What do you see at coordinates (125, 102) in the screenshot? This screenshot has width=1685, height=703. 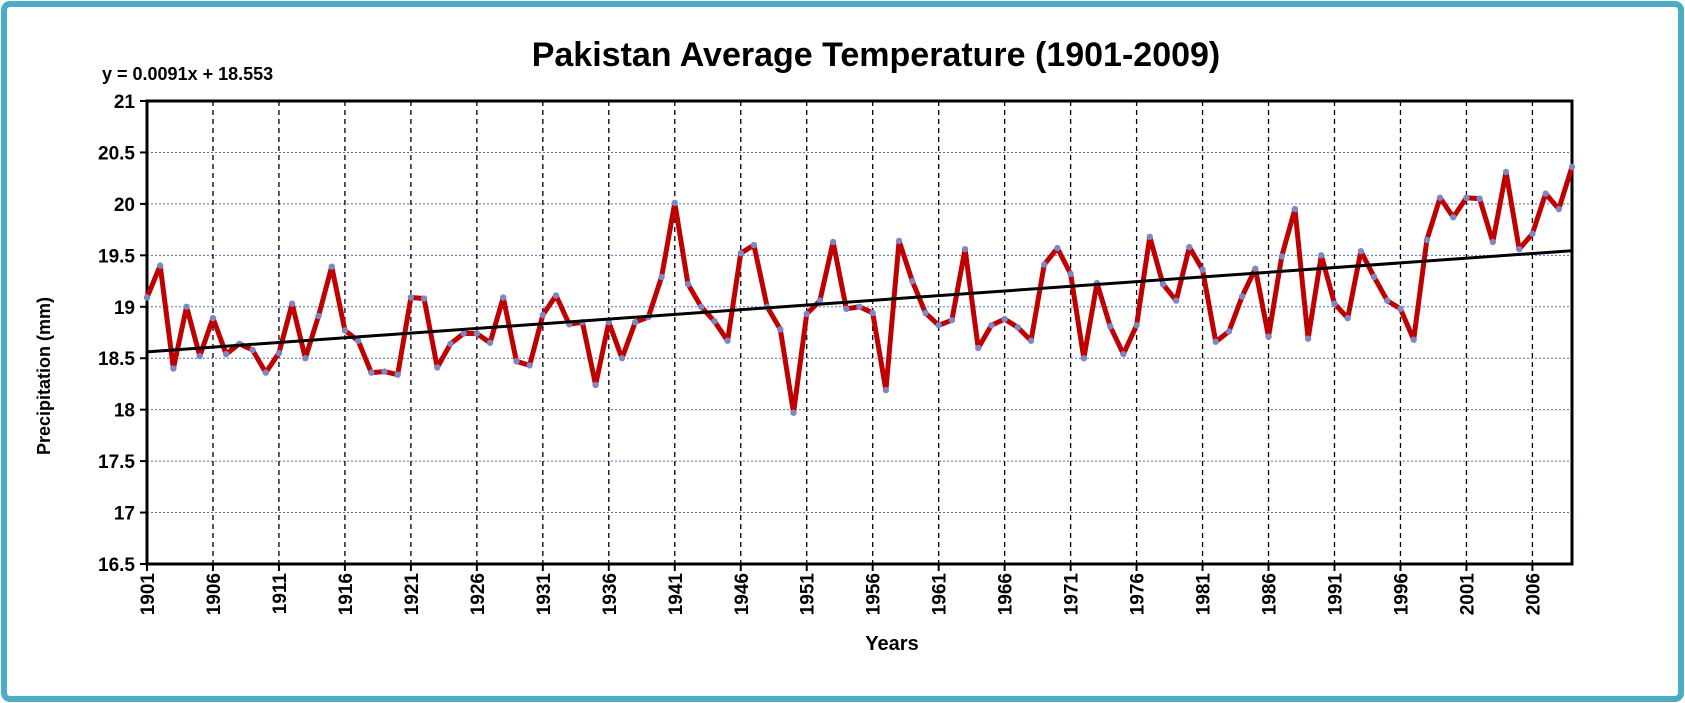 I see `y-tick-label: 21` at bounding box center [125, 102].